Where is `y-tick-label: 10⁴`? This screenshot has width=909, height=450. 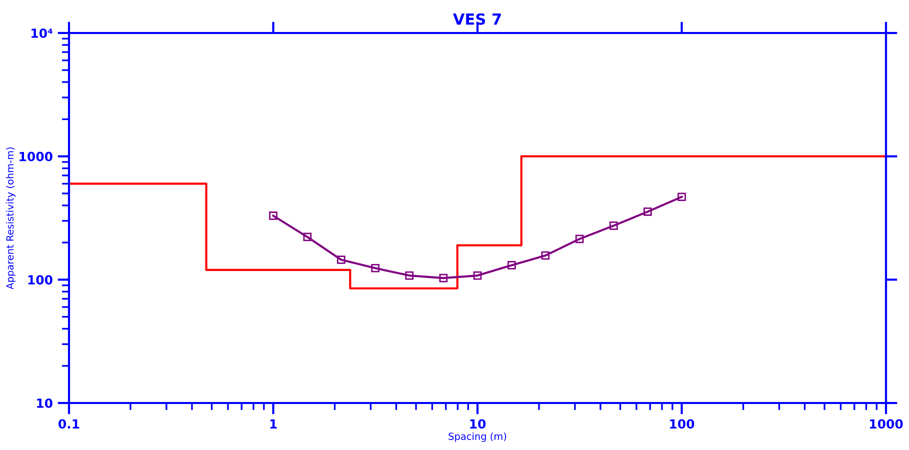 y-tick-label: 10⁴ is located at coordinates (42, 33).